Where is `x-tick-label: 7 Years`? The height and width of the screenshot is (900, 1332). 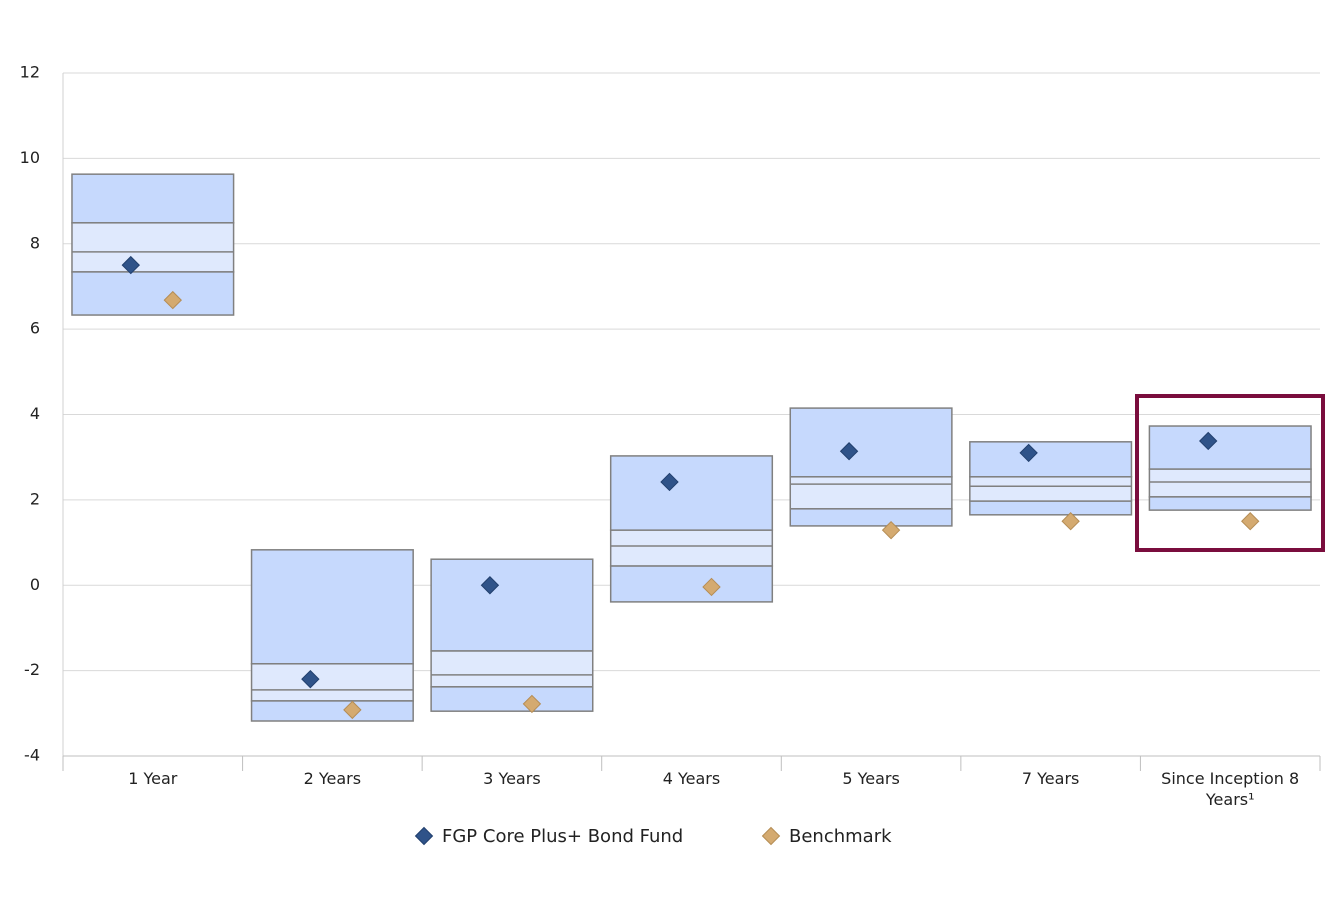 x-tick-label: 7 Years is located at coordinates (1050, 778).